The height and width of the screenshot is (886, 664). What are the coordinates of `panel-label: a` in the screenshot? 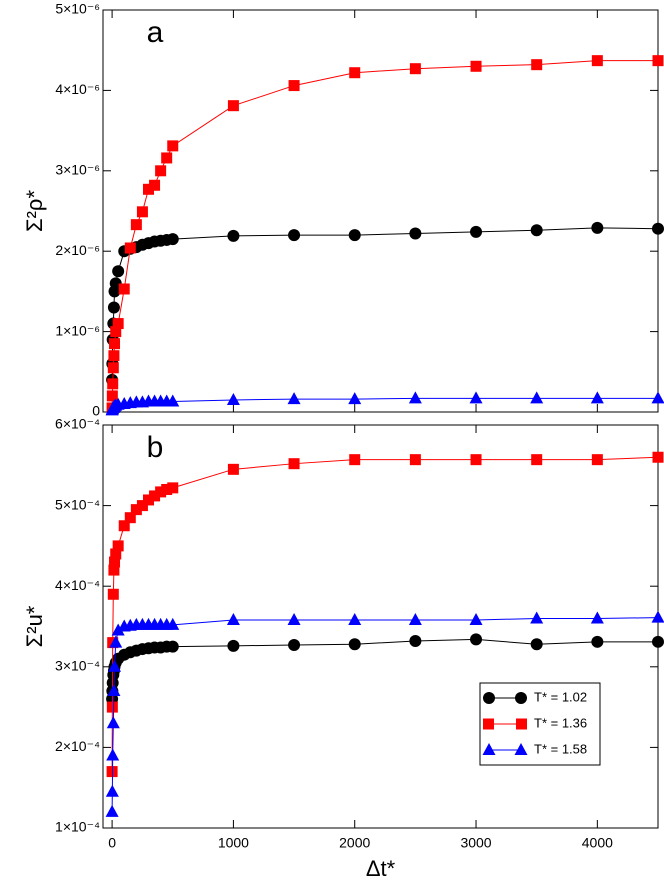 It's located at (155, 32).